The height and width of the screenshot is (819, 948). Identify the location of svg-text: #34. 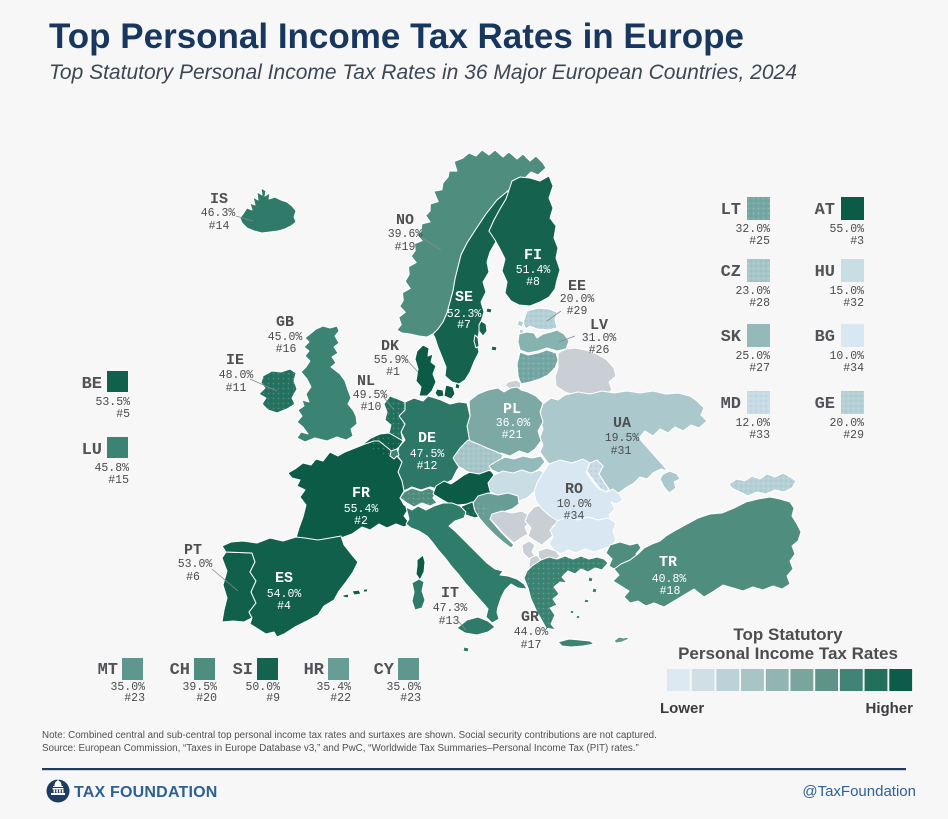
(853, 368).